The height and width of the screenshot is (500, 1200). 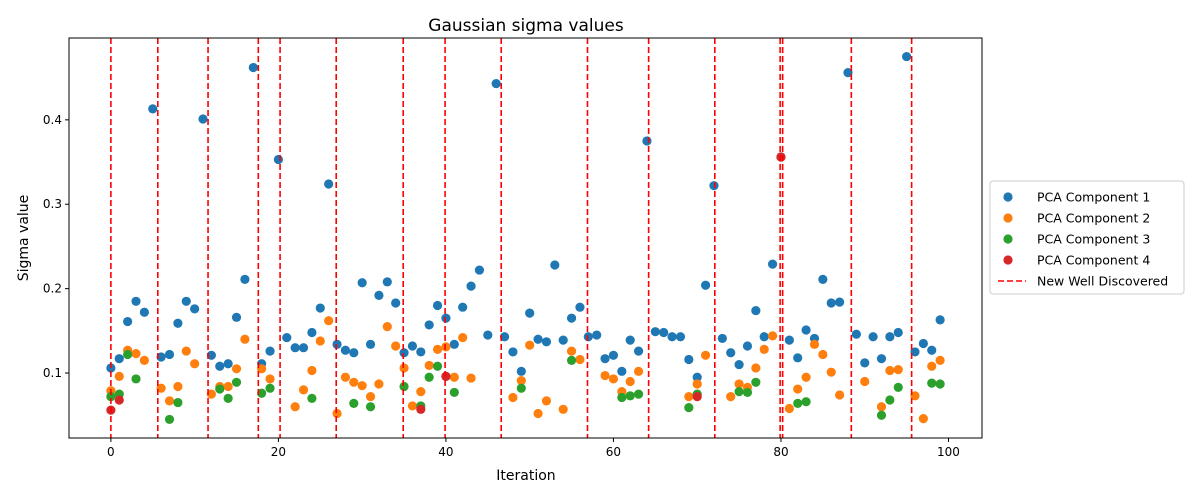 What do you see at coordinates (111, 452) in the screenshot?
I see `x-tick-label-0: 0` at bounding box center [111, 452].